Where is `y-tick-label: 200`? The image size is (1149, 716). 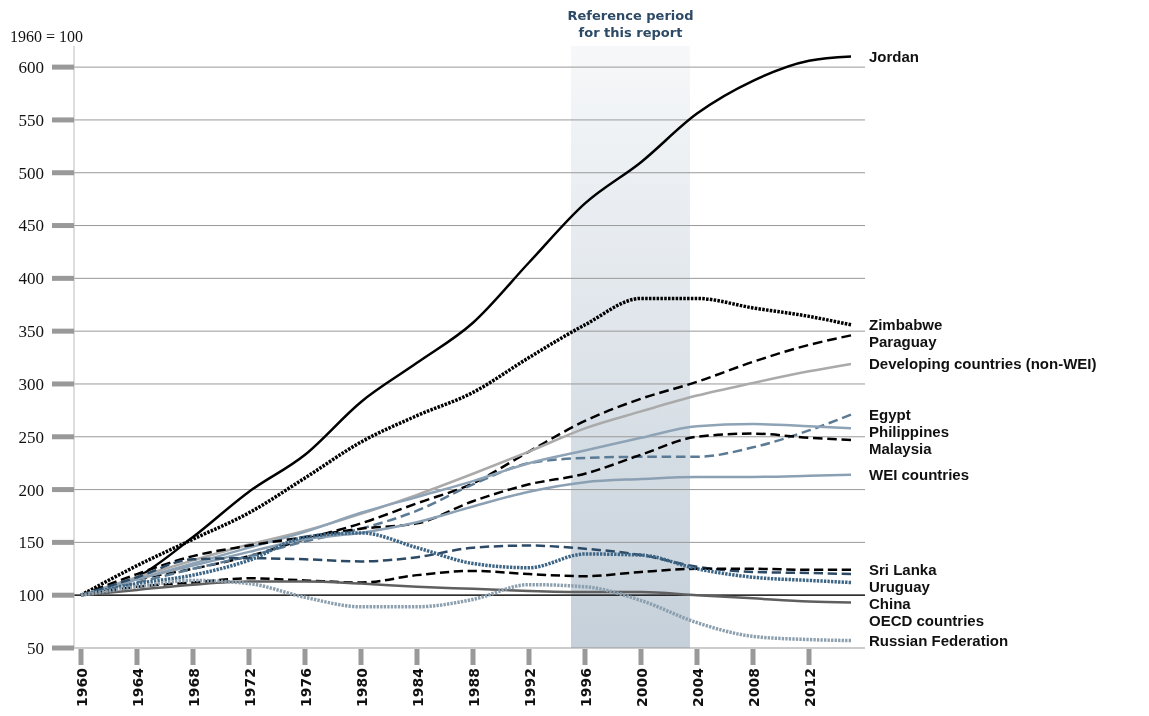
y-tick-label: 200 is located at coordinates (31, 490).